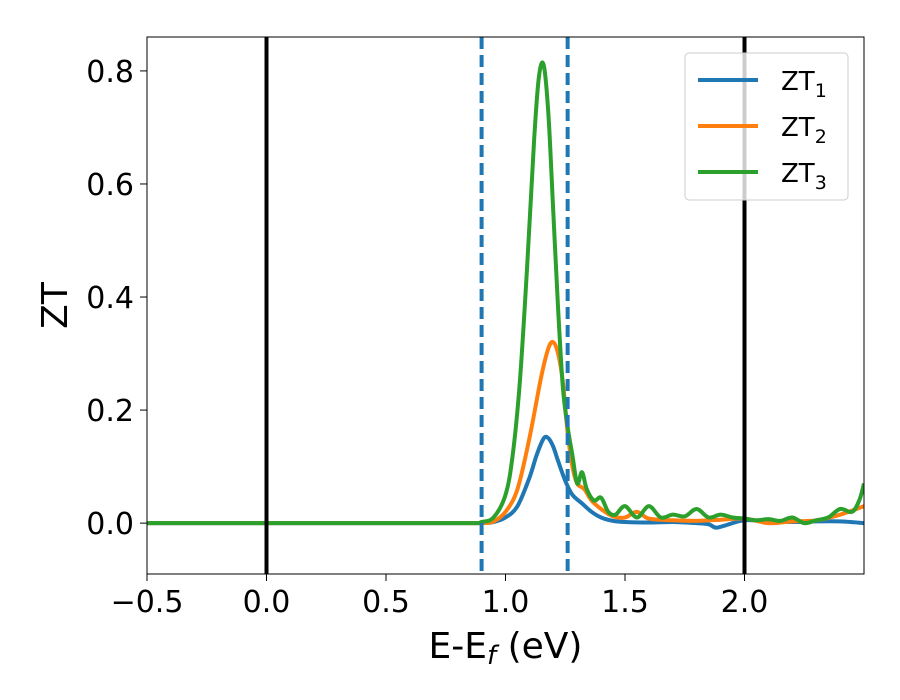 Image resolution: width=900 pixels, height=700 pixels. I want to click on legend-label-1: ZT1, so click(804, 84).